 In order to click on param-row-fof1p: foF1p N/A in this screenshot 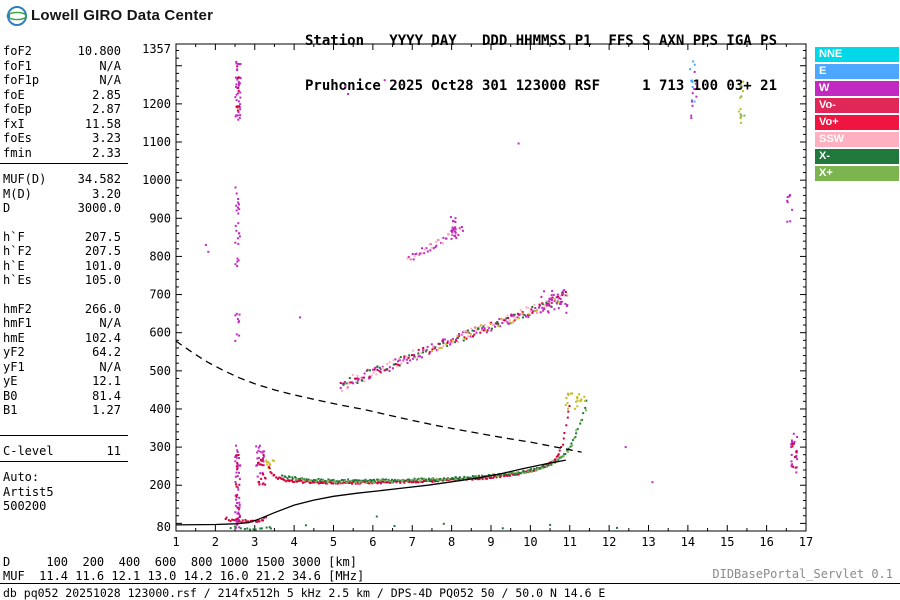, I will do `click(62, 80)`.